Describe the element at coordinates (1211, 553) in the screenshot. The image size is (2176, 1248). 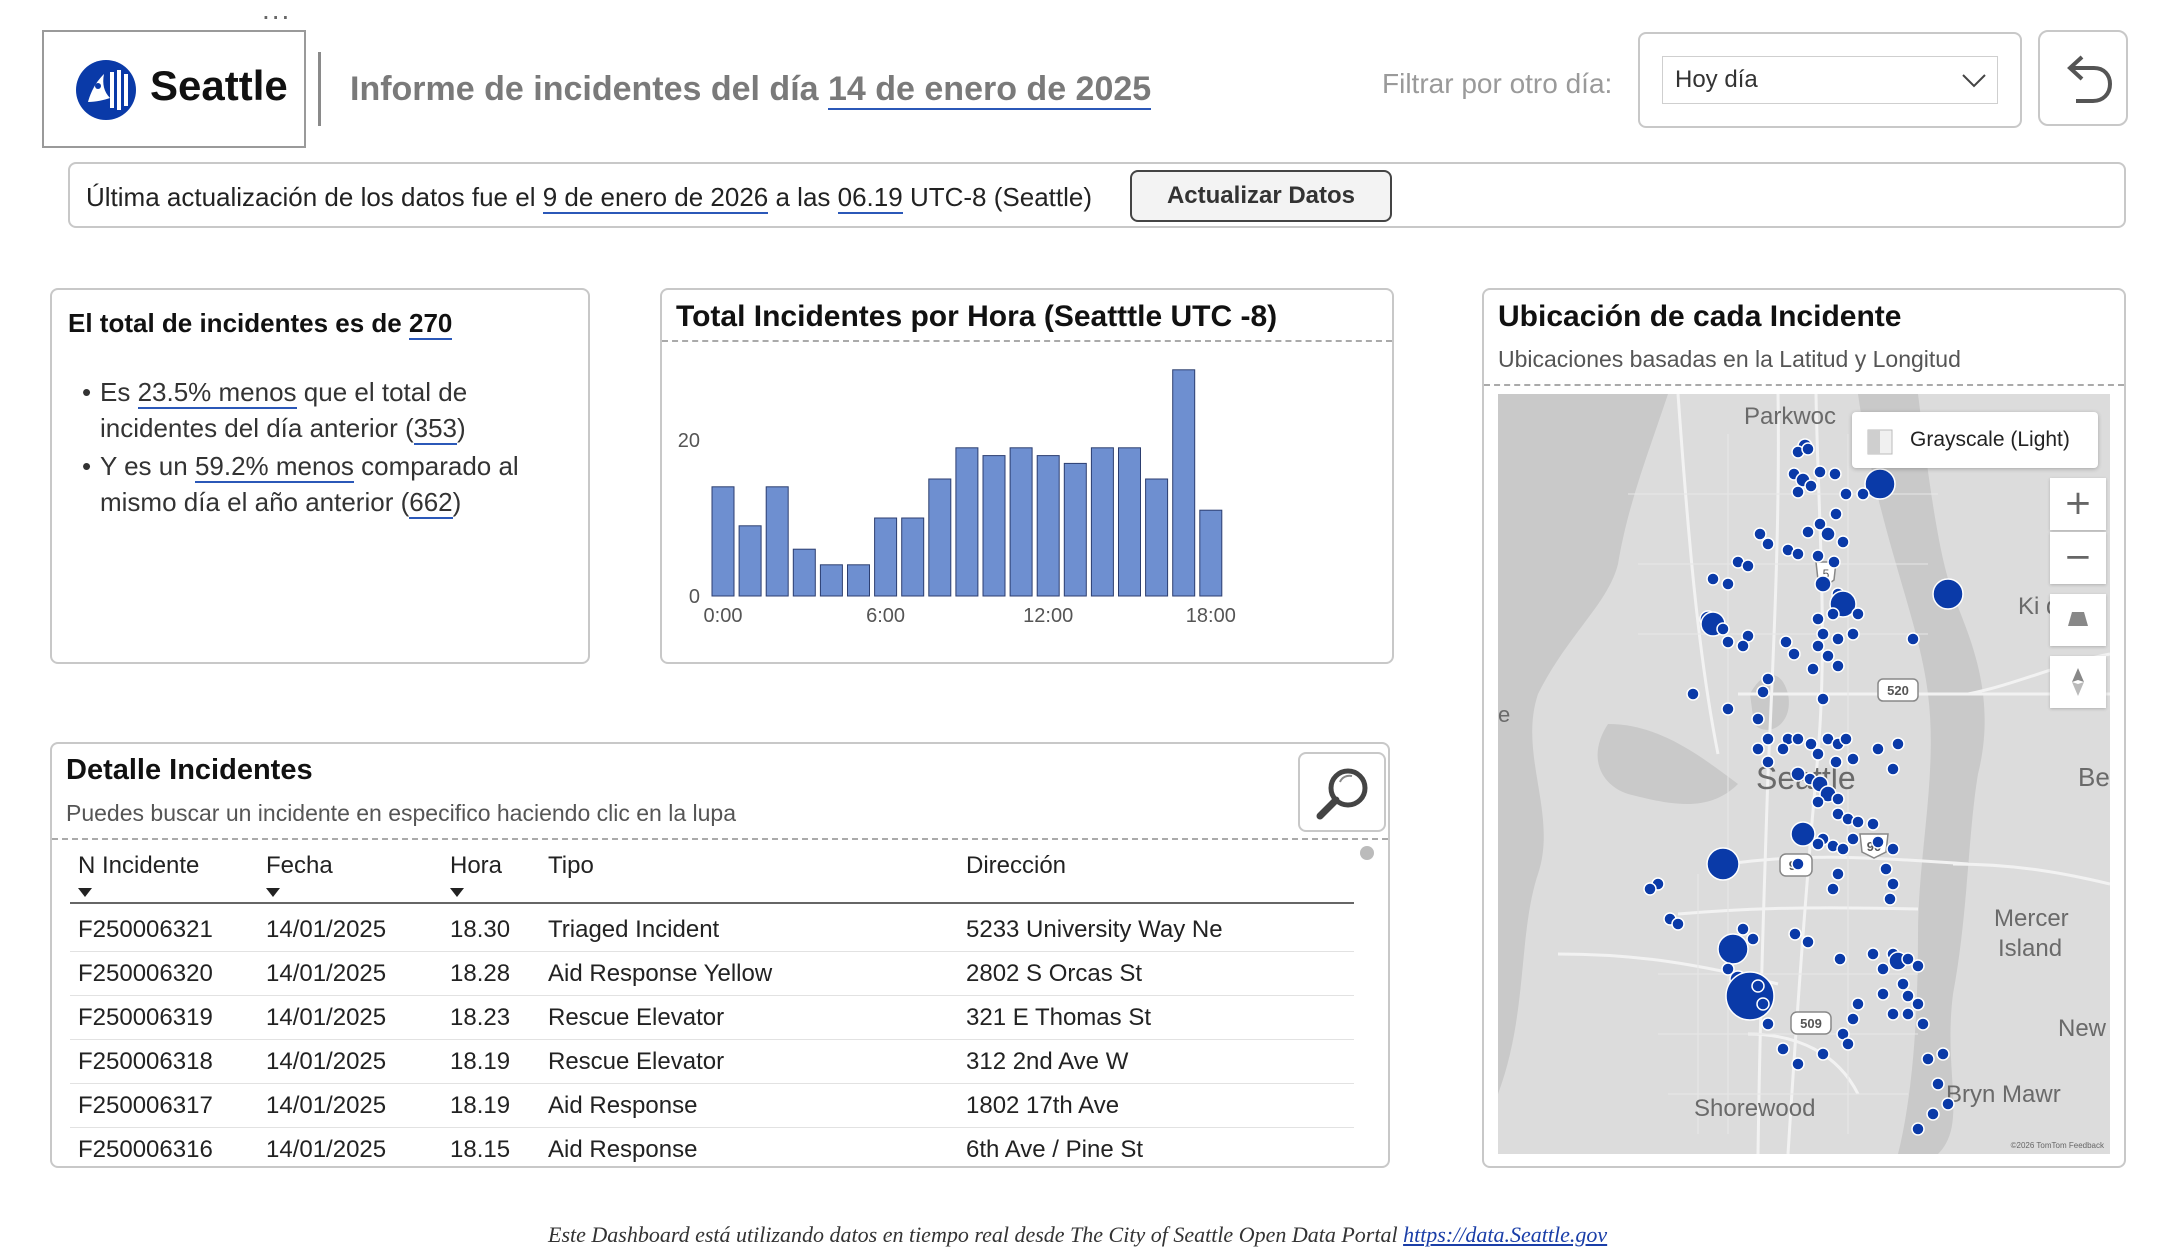
I see `bar-18:00` at that location.